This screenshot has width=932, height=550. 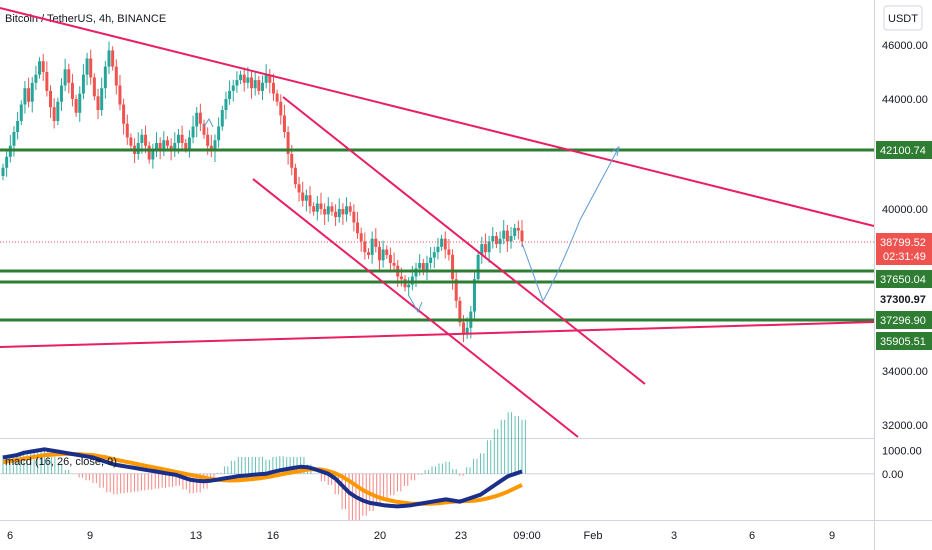 What do you see at coordinates (892, 475) in the screenshot?
I see `macd-tick-label: 0.00` at bounding box center [892, 475].